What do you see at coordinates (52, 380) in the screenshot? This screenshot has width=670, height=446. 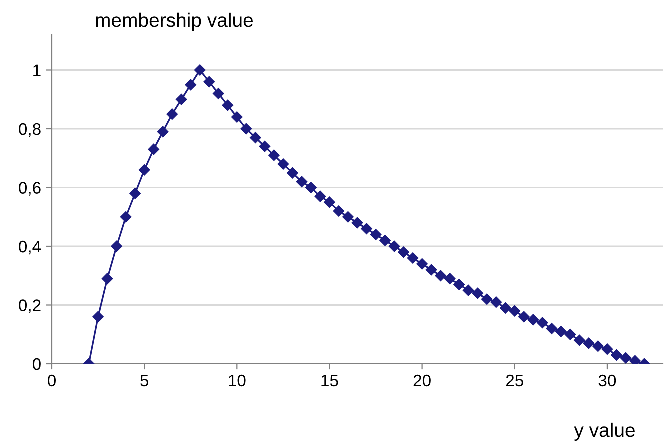 I see `x-tick-label: 0` at bounding box center [52, 380].